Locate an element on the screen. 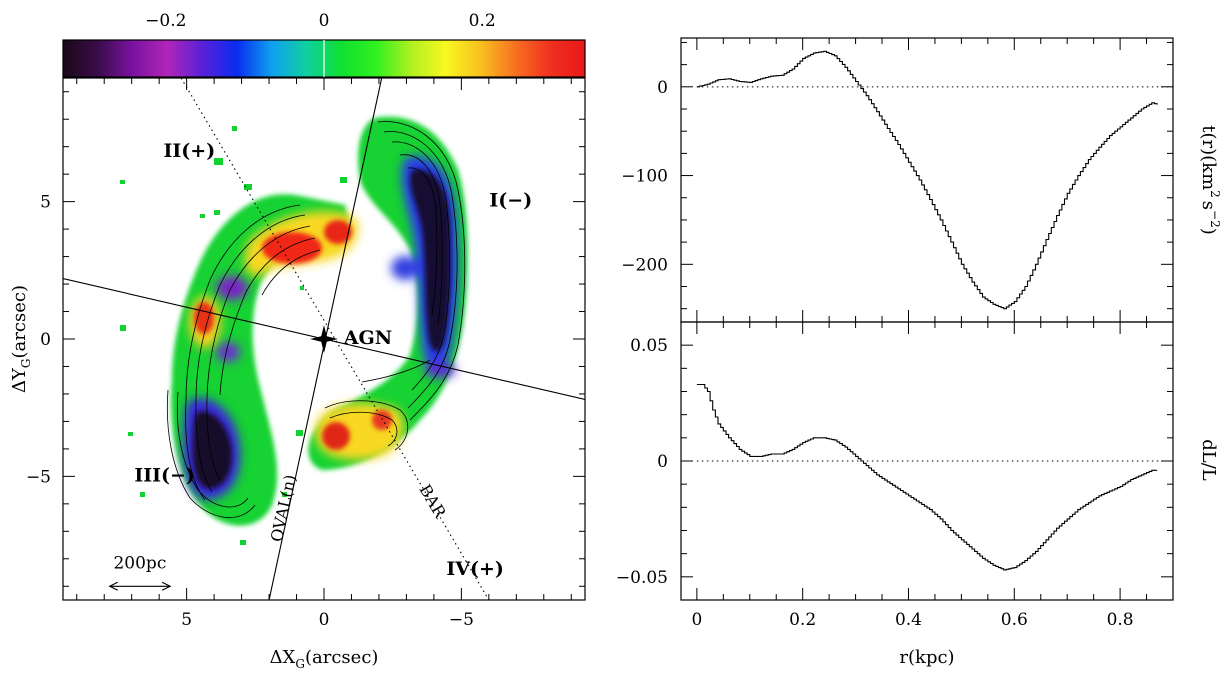 The width and height of the screenshot is (1229, 675). dl-y-tick-label: 0.05 is located at coordinates (649, 346).